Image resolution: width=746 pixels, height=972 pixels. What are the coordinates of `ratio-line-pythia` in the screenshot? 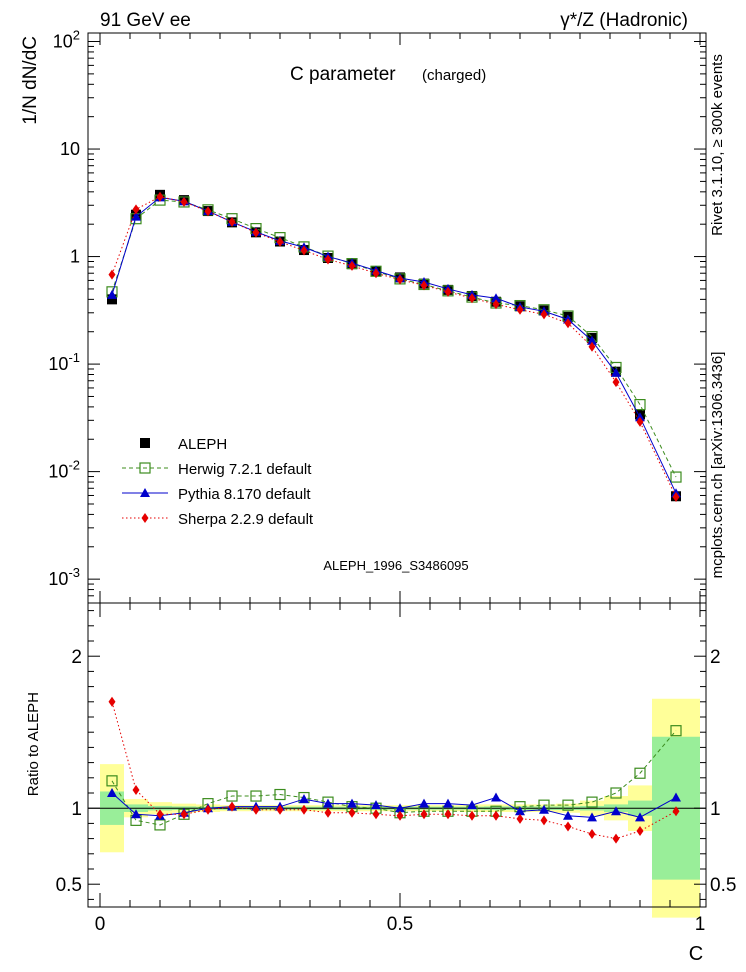 It's located at (394, 805).